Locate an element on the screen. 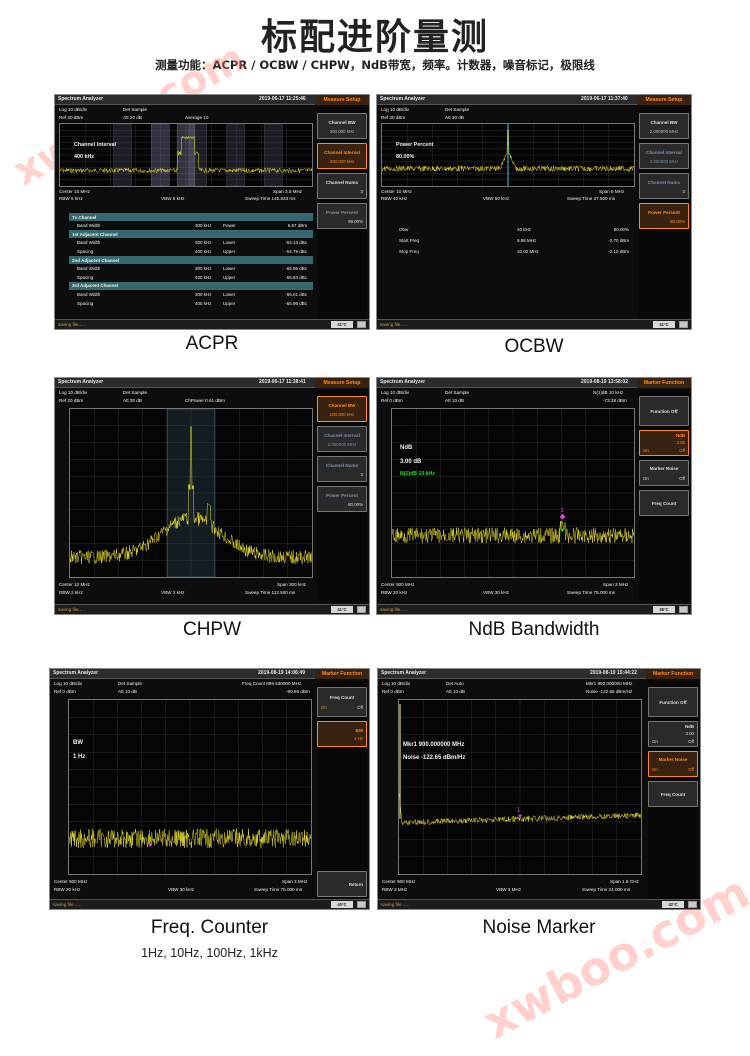 This screenshot has height=1056, width=750. detector: Det Sample is located at coordinates (135, 109).